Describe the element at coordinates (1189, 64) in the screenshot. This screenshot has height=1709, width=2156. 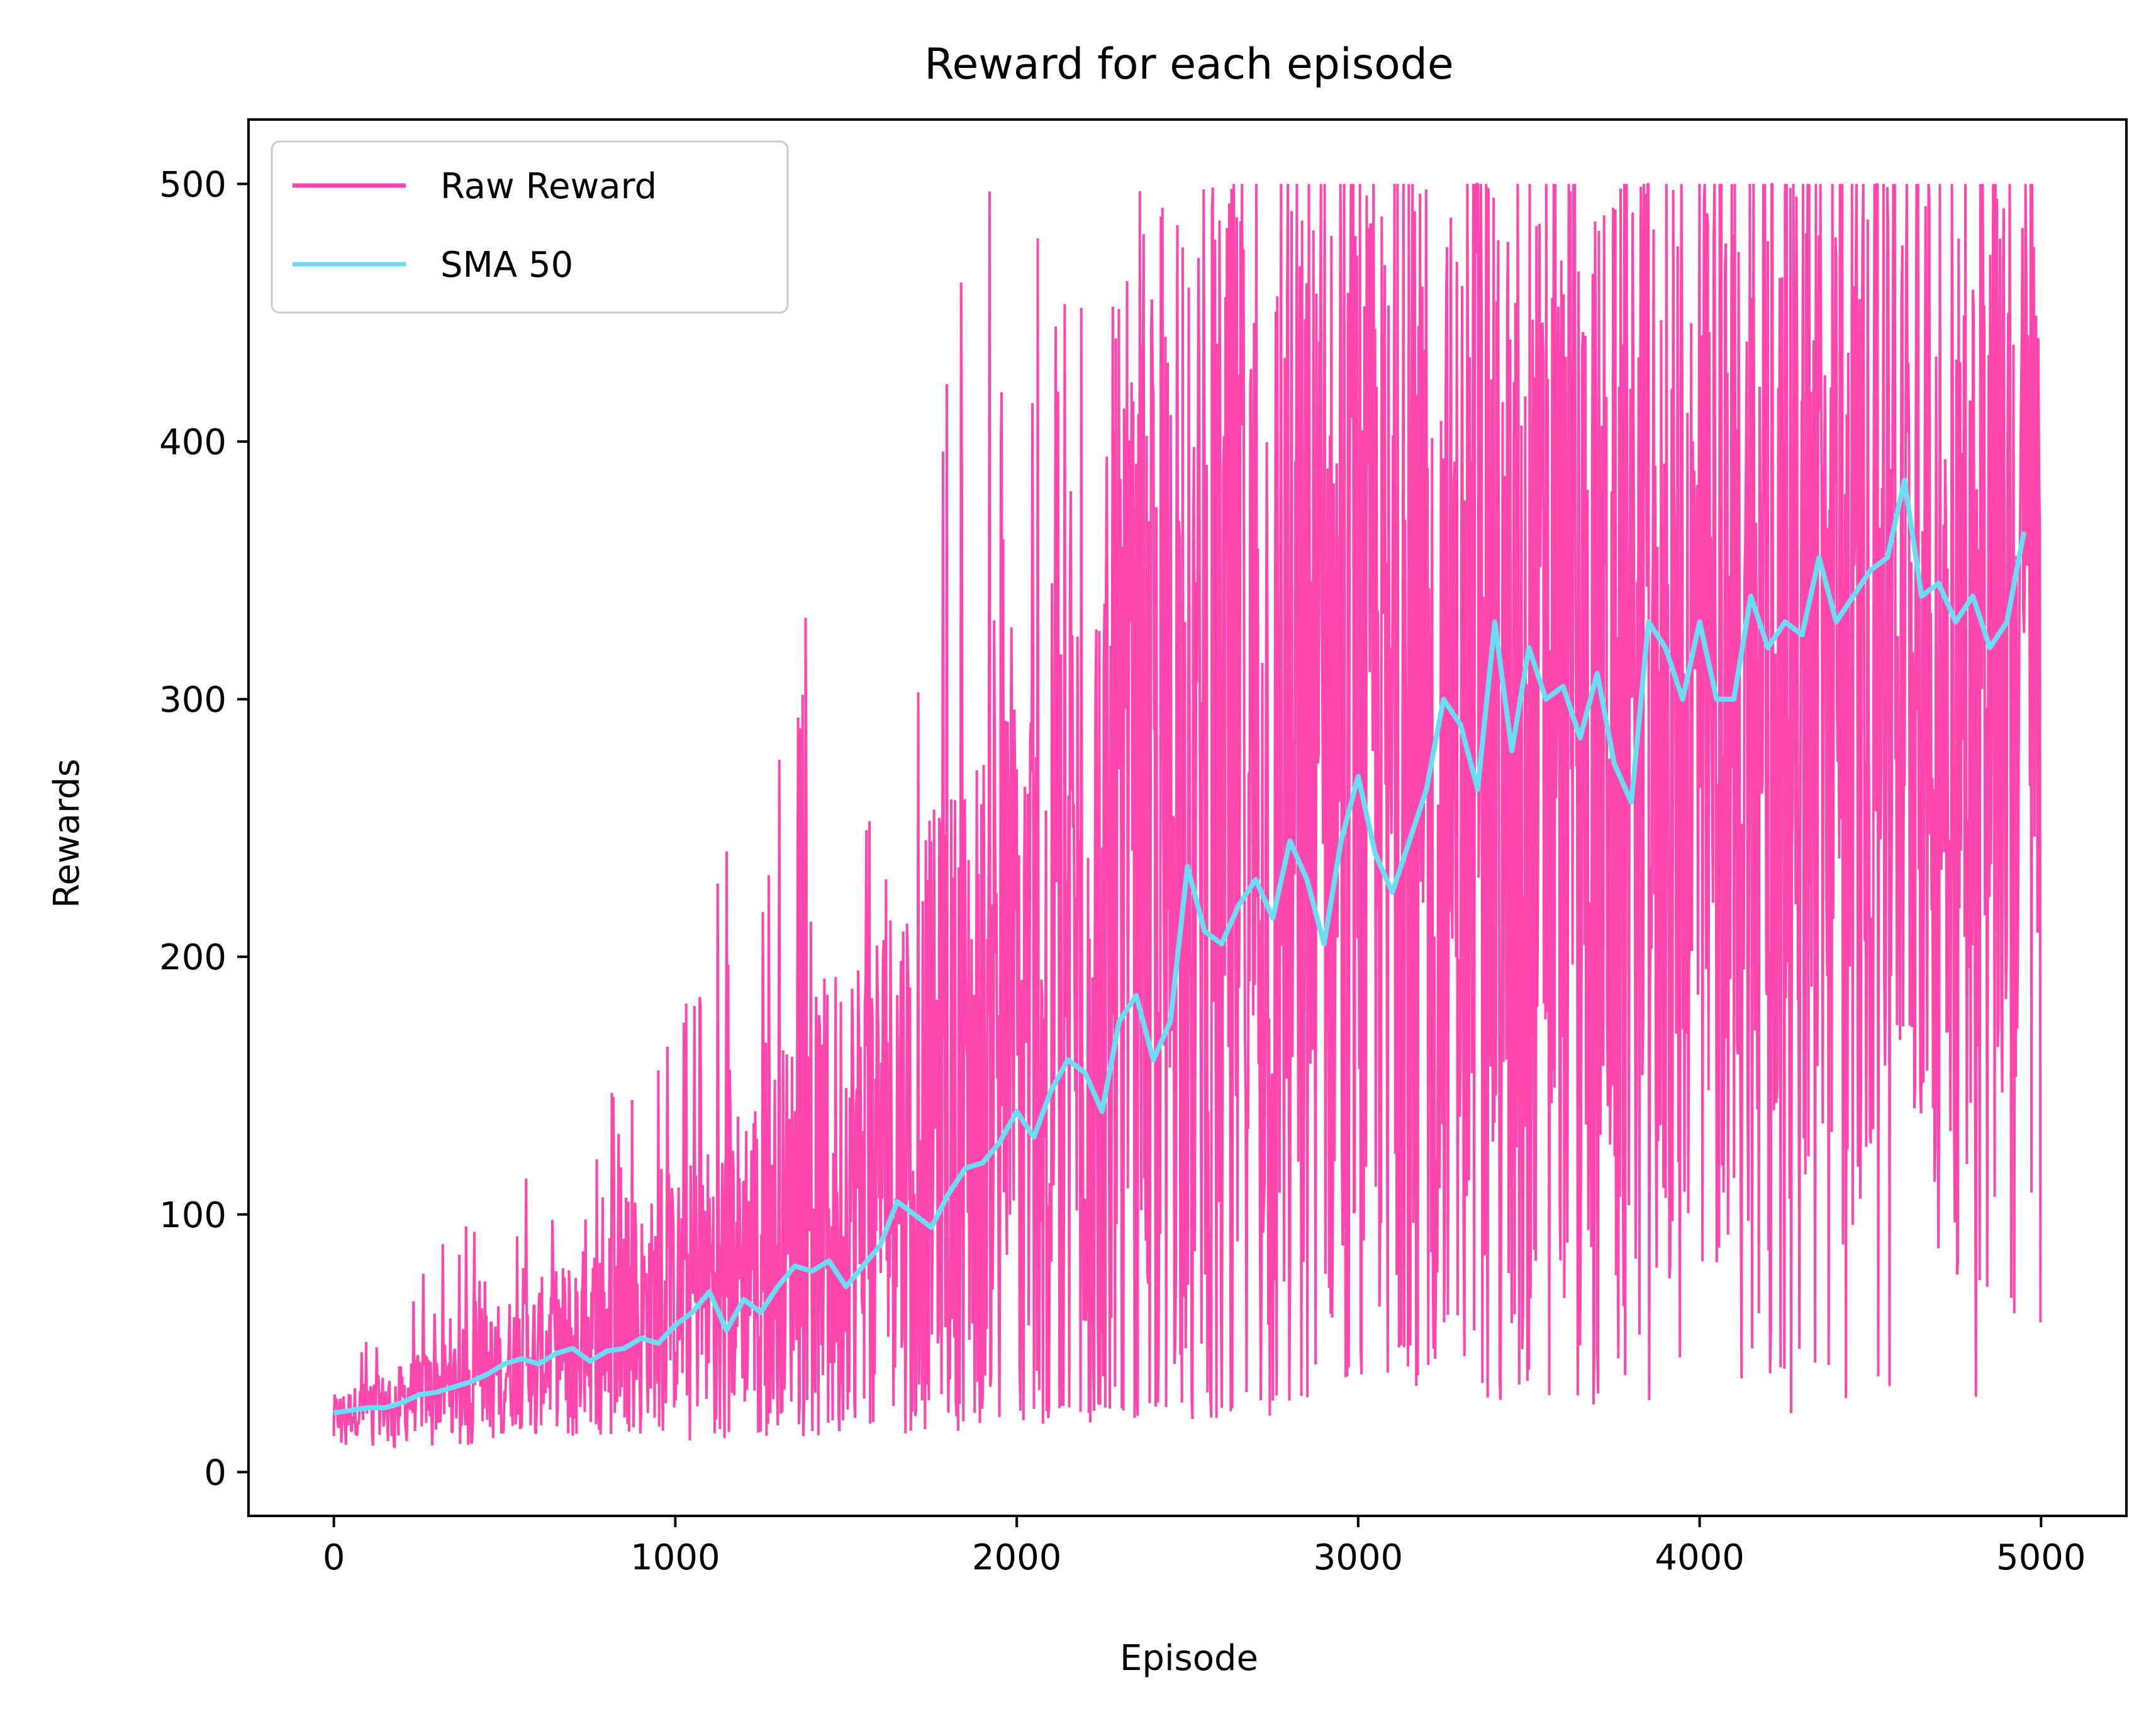
I see `chart-title: Reward for each episode` at that location.